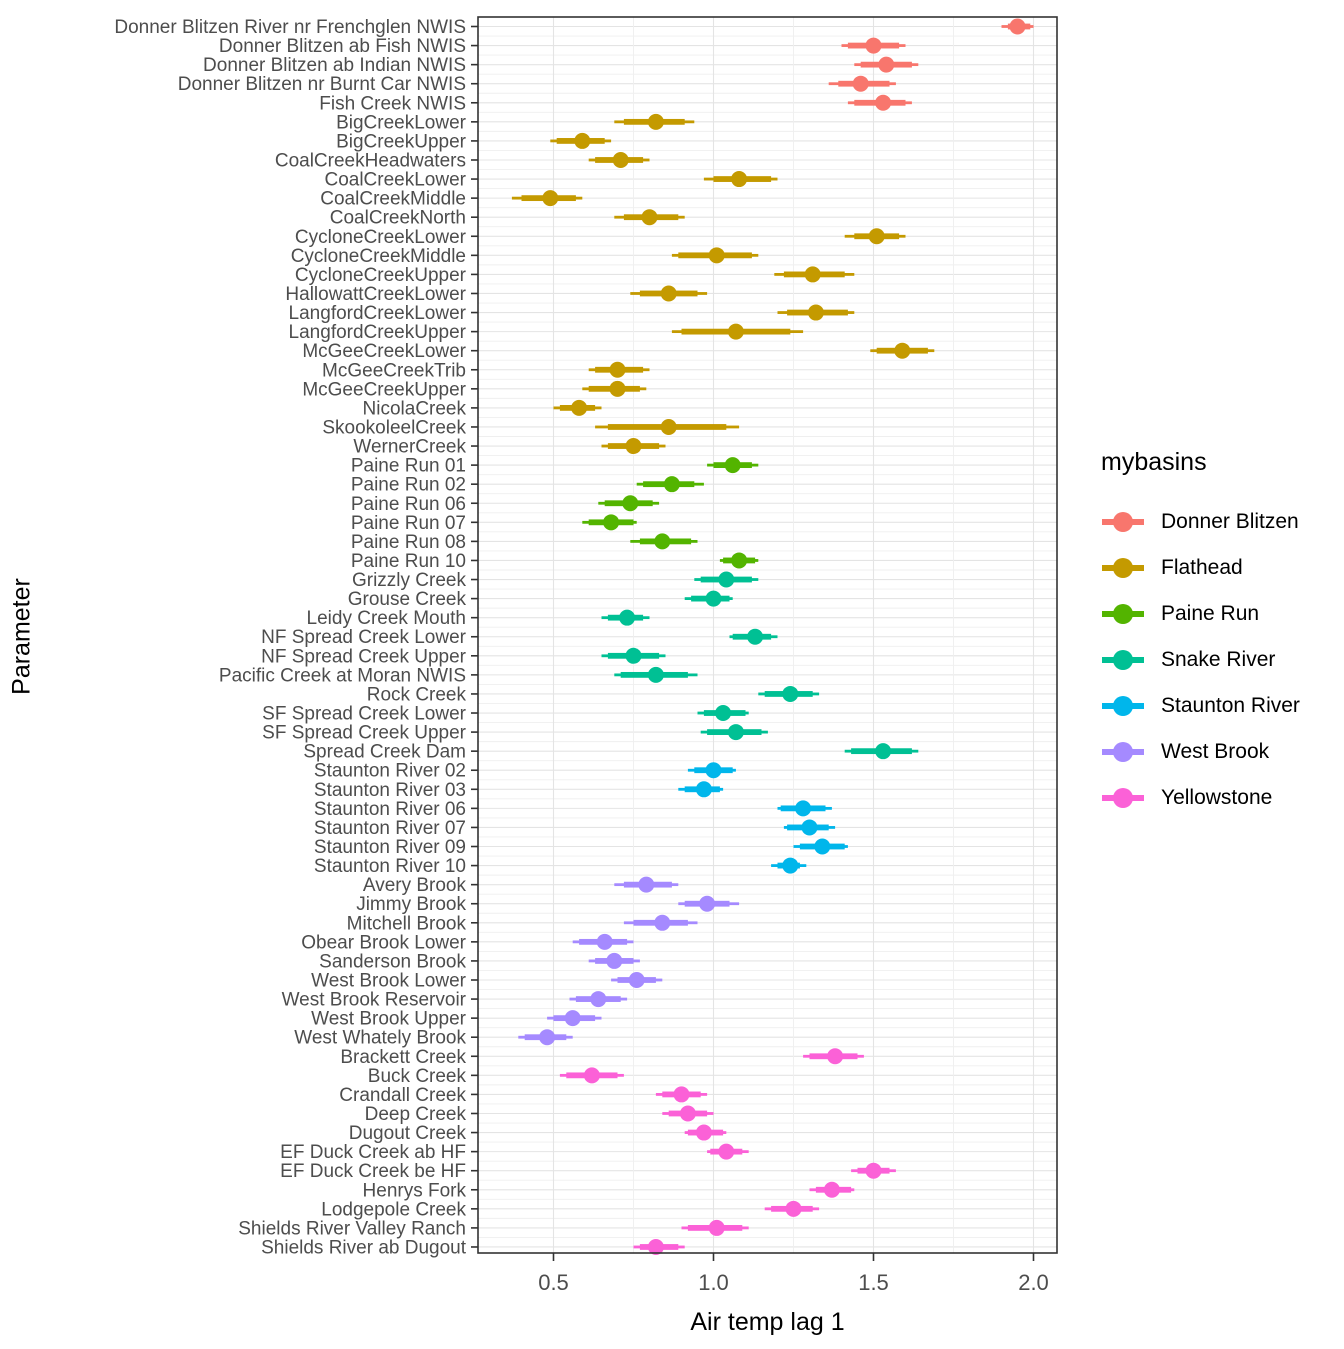 Image resolution: width=1344 pixels, height=1349 pixels. Describe the element at coordinates (390, 790) in the screenshot. I see `y-tick-label: Staunton River 03` at that location.